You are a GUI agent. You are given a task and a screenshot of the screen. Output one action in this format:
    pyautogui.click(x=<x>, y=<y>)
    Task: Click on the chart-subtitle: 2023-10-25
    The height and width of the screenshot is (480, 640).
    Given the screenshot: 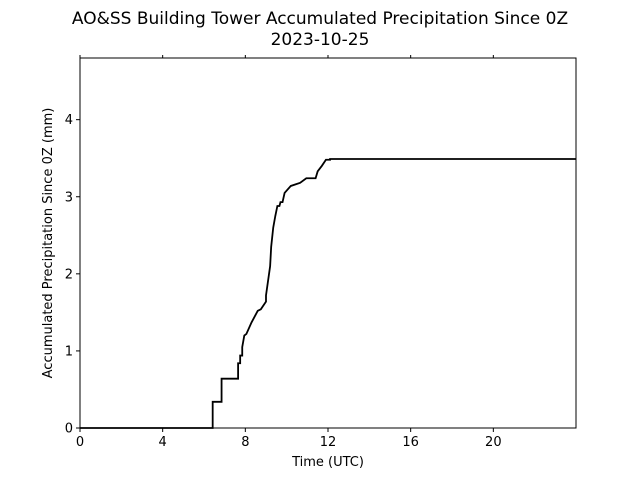 What is the action you would take?
    pyautogui.click(x=320, y=40)
    